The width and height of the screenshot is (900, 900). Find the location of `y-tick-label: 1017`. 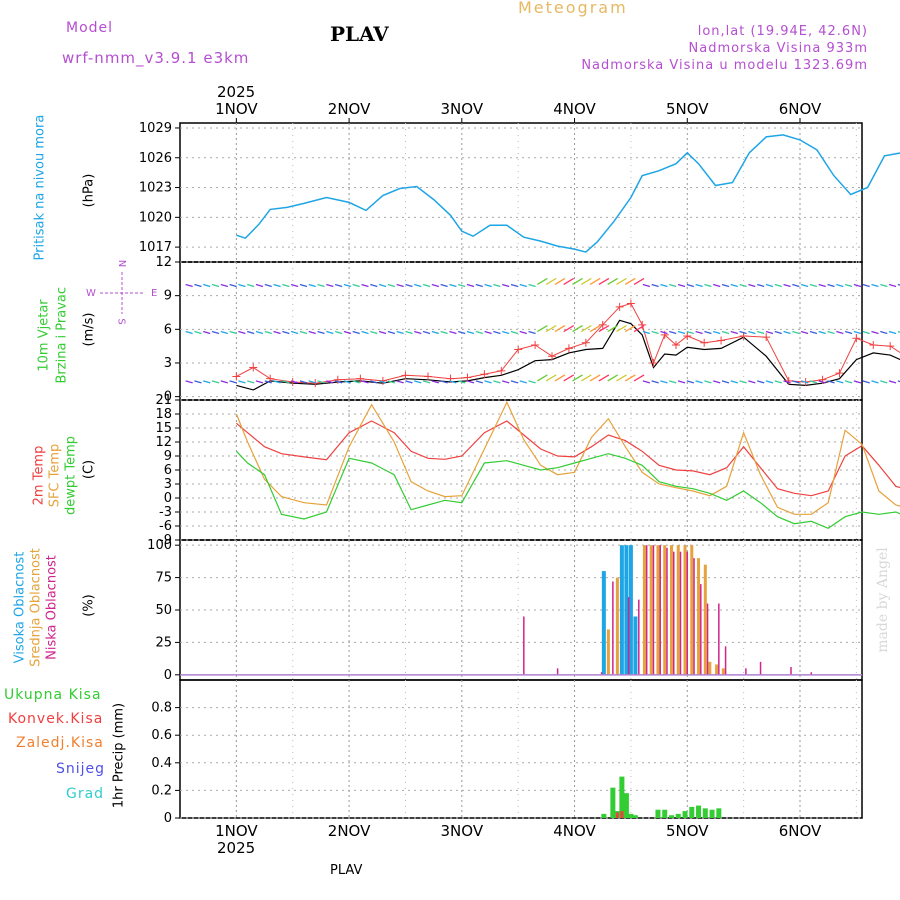

y-tick-label: 1017 is located at coordinates (155, 247).